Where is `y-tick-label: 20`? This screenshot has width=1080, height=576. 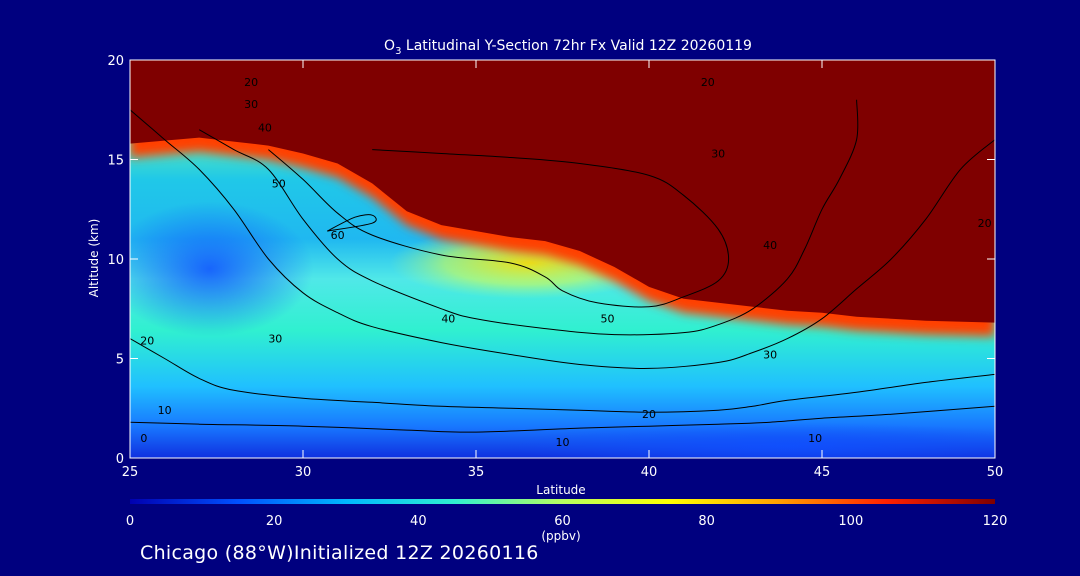
y-tick-label: 20 is located at coordinates (115, 61).